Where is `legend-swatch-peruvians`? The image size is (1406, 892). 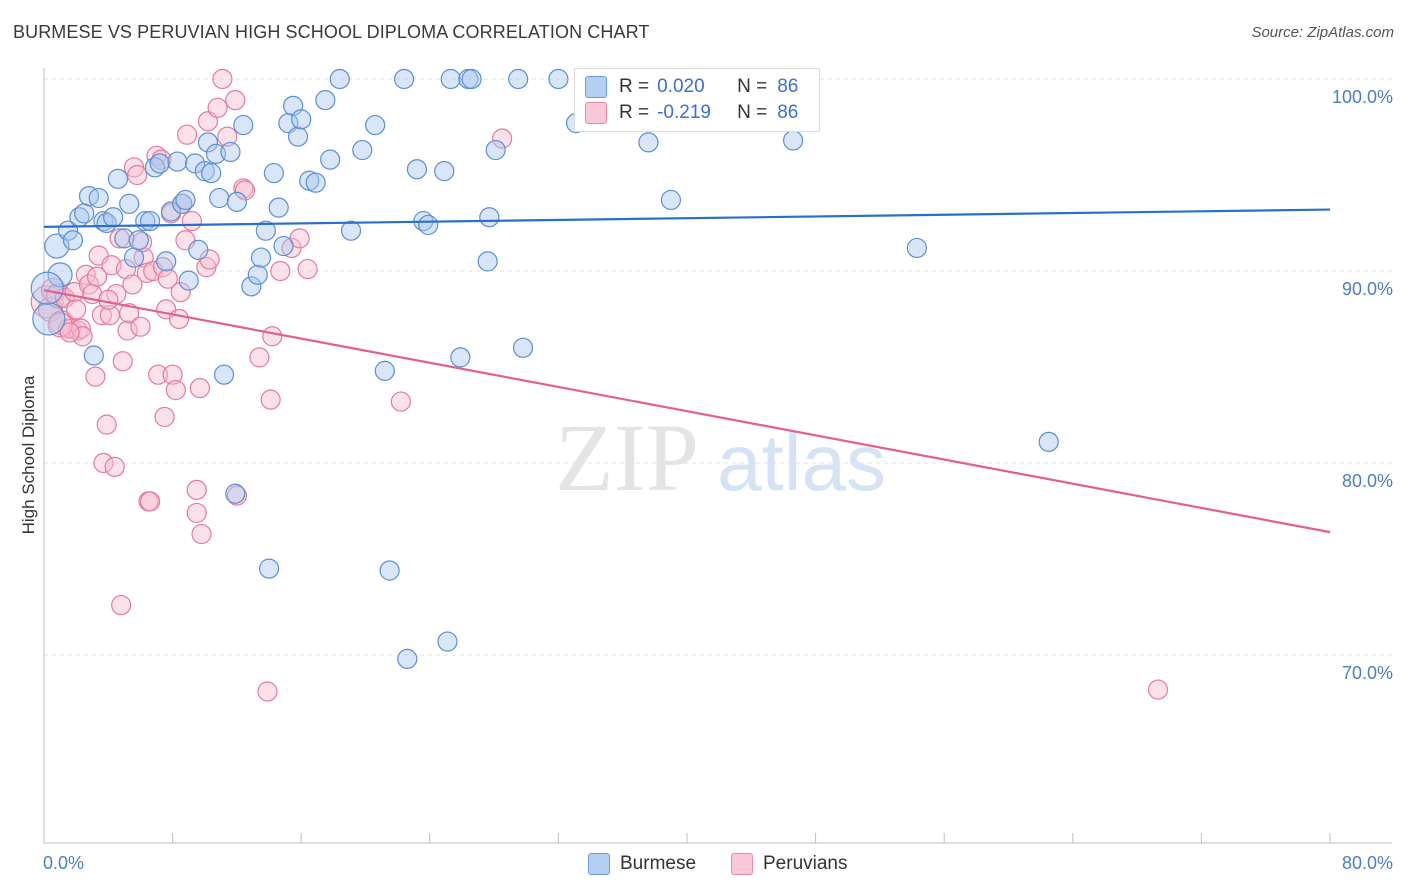
legend-swatch-peruvians is located at coordinates (596, 113).